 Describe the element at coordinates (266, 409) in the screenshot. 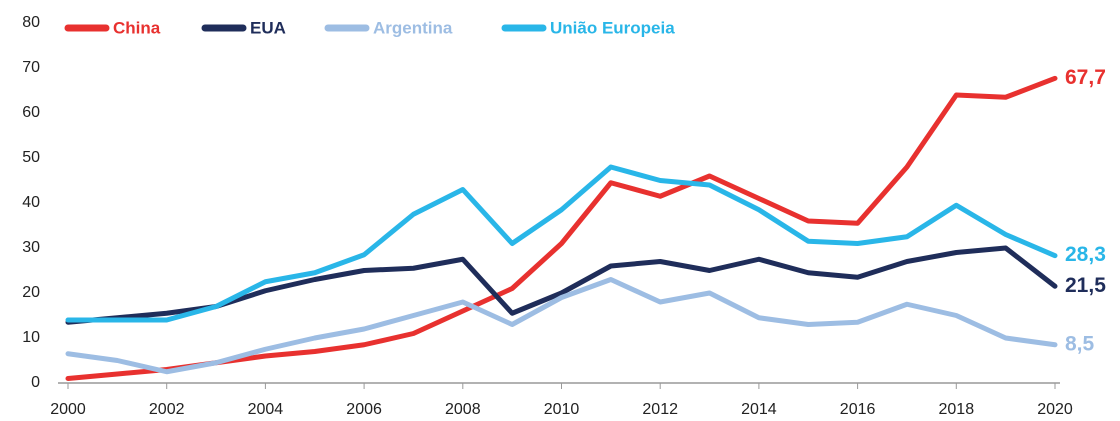

I see `x-tick-label: 2004` at that location.